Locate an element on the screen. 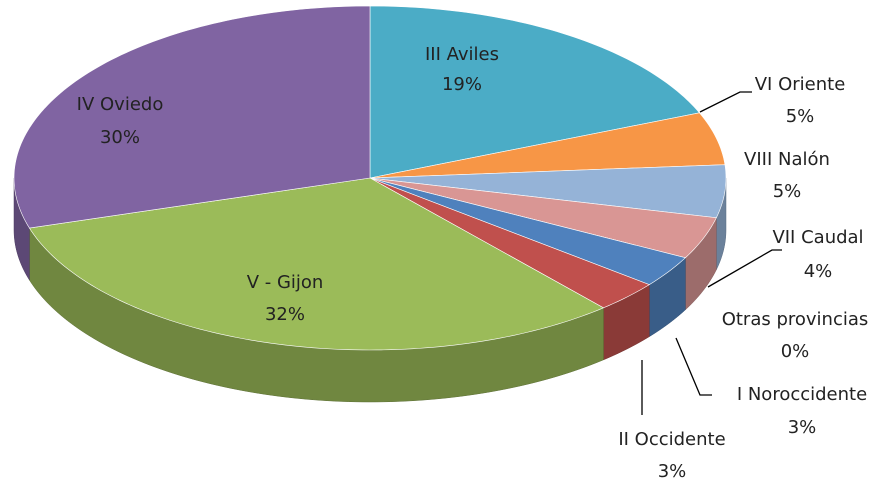  category-label: VII Caudal is located at coordinates (817, 237).